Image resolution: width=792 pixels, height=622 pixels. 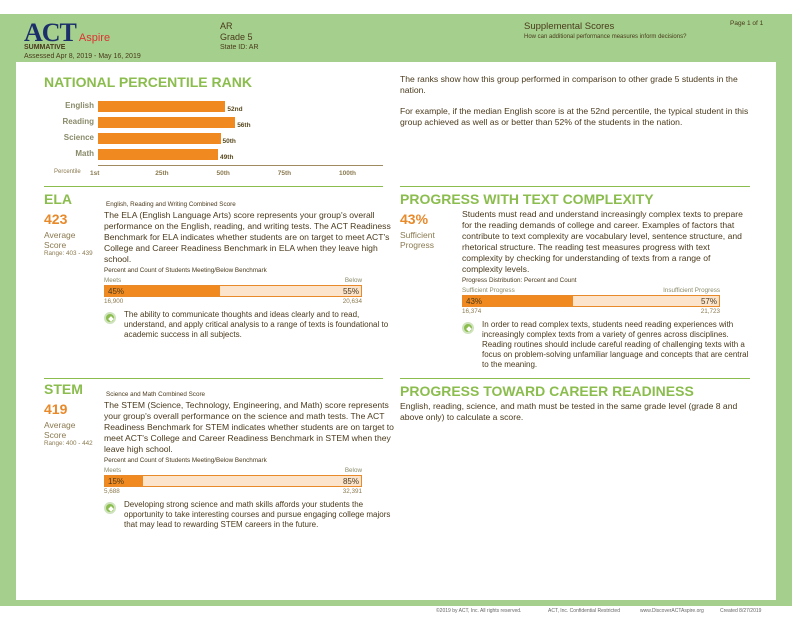 What do you see at coordinates (239, 47) in the screenshot?
I see `state-id: State ID: AR` at bounding box center [239, 47].